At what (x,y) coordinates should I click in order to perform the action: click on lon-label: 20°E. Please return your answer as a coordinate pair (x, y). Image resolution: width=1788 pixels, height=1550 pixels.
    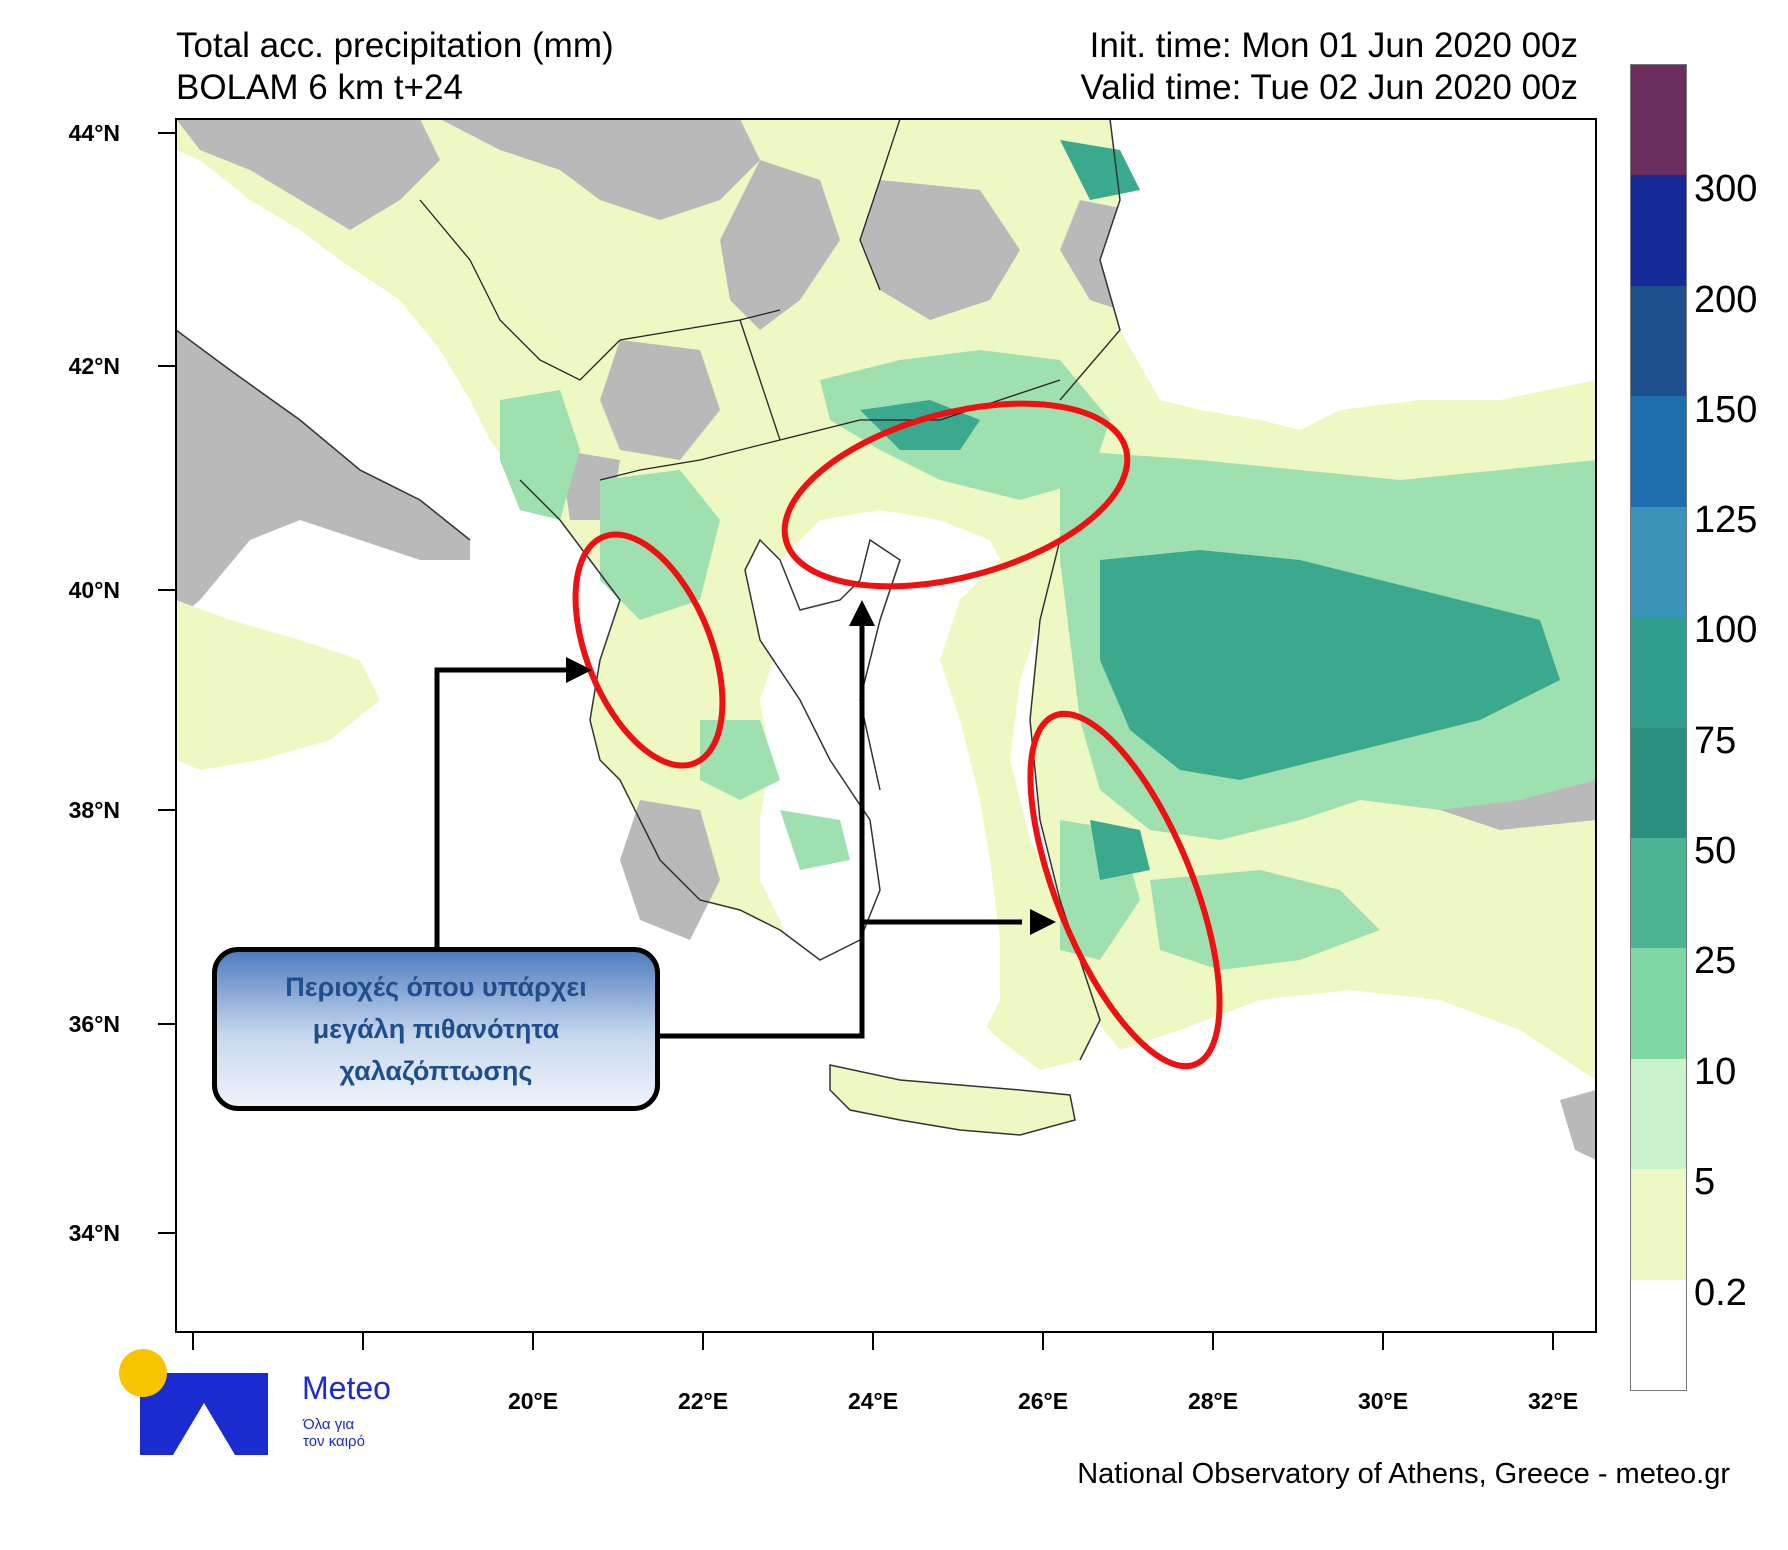
    Looking at the image, I should click on (533, 1401).